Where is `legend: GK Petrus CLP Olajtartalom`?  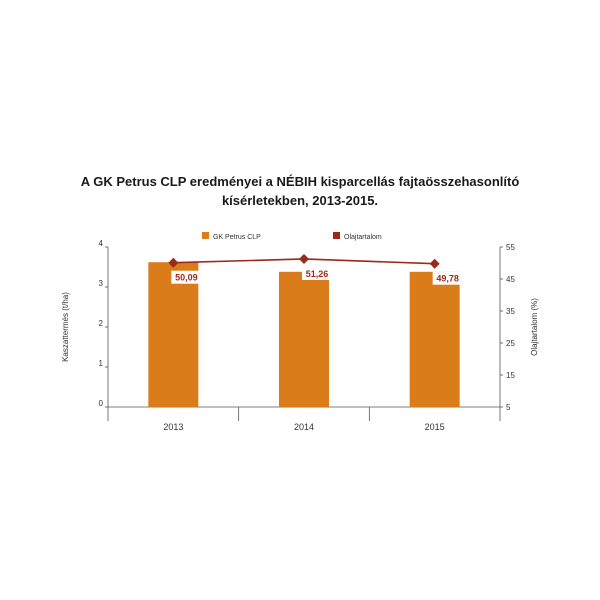
legend: GK Petrus CLP Olajtartalom is located at coordinates (292, 236).